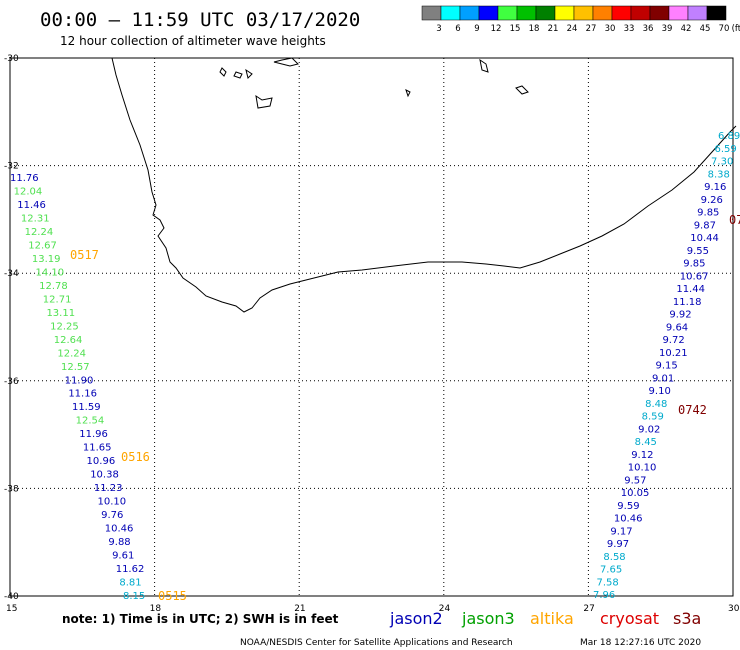 The width and height of the screenshot is (740, 650). I want to click on lat-label: -40, so click(11, 597).